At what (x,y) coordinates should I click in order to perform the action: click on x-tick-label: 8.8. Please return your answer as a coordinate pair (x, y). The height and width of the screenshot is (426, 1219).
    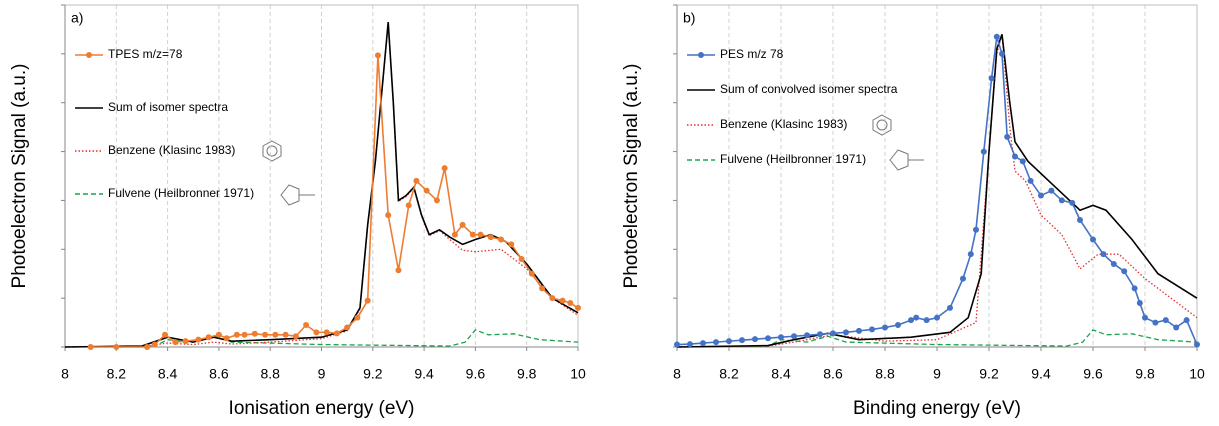
    Looking at the image, I should click on (270, 374).